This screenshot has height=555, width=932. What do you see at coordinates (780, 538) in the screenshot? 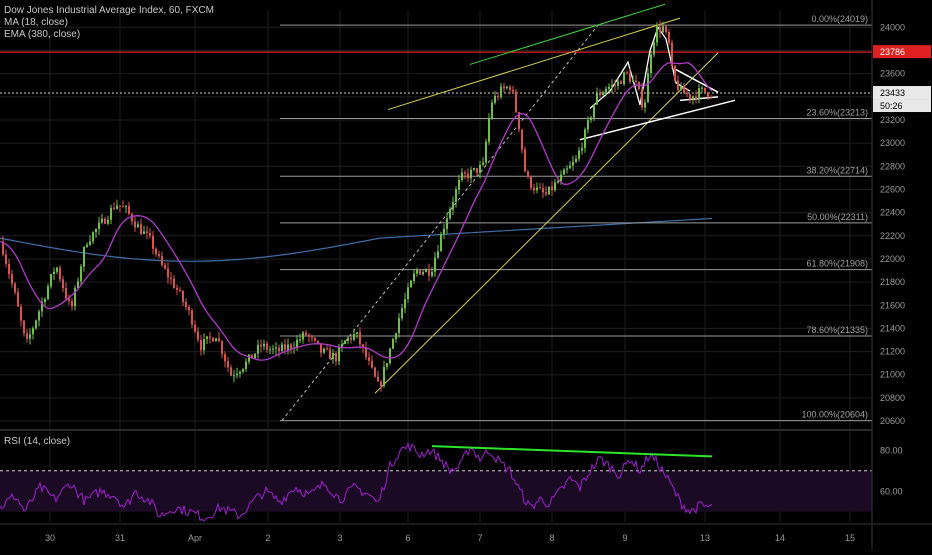
I see `time-tick-label: 14` at bounding box center [780, 538].